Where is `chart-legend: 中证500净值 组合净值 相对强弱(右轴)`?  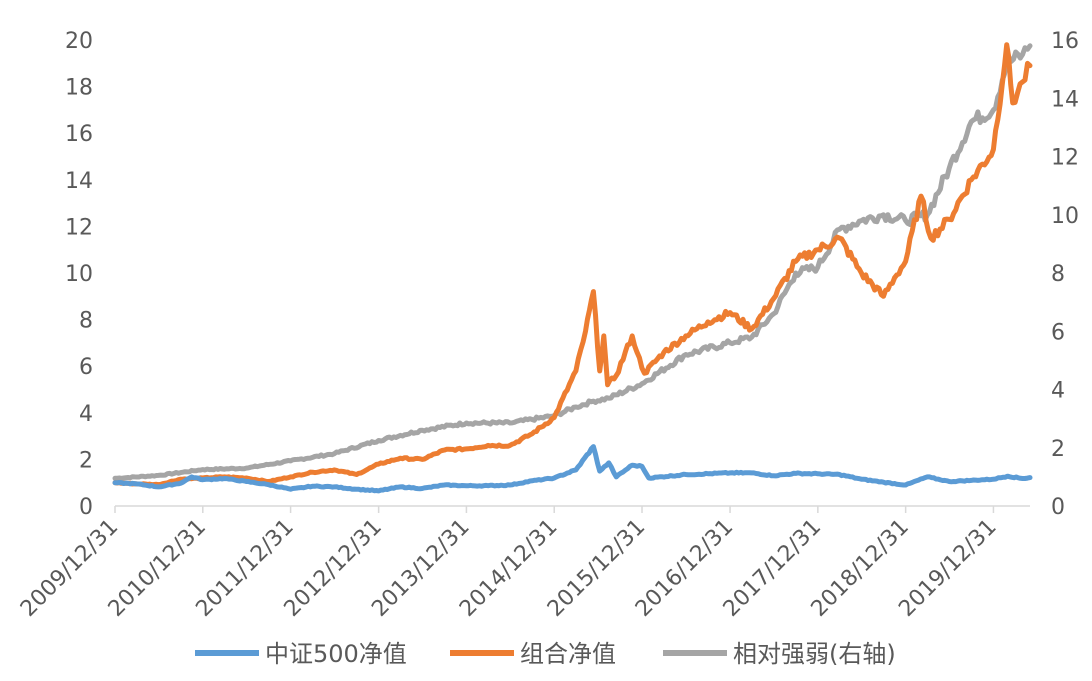 chart-legend: 中证500净值 组合净值 相对强弱(右轴) is located at coordinates (545, 654).